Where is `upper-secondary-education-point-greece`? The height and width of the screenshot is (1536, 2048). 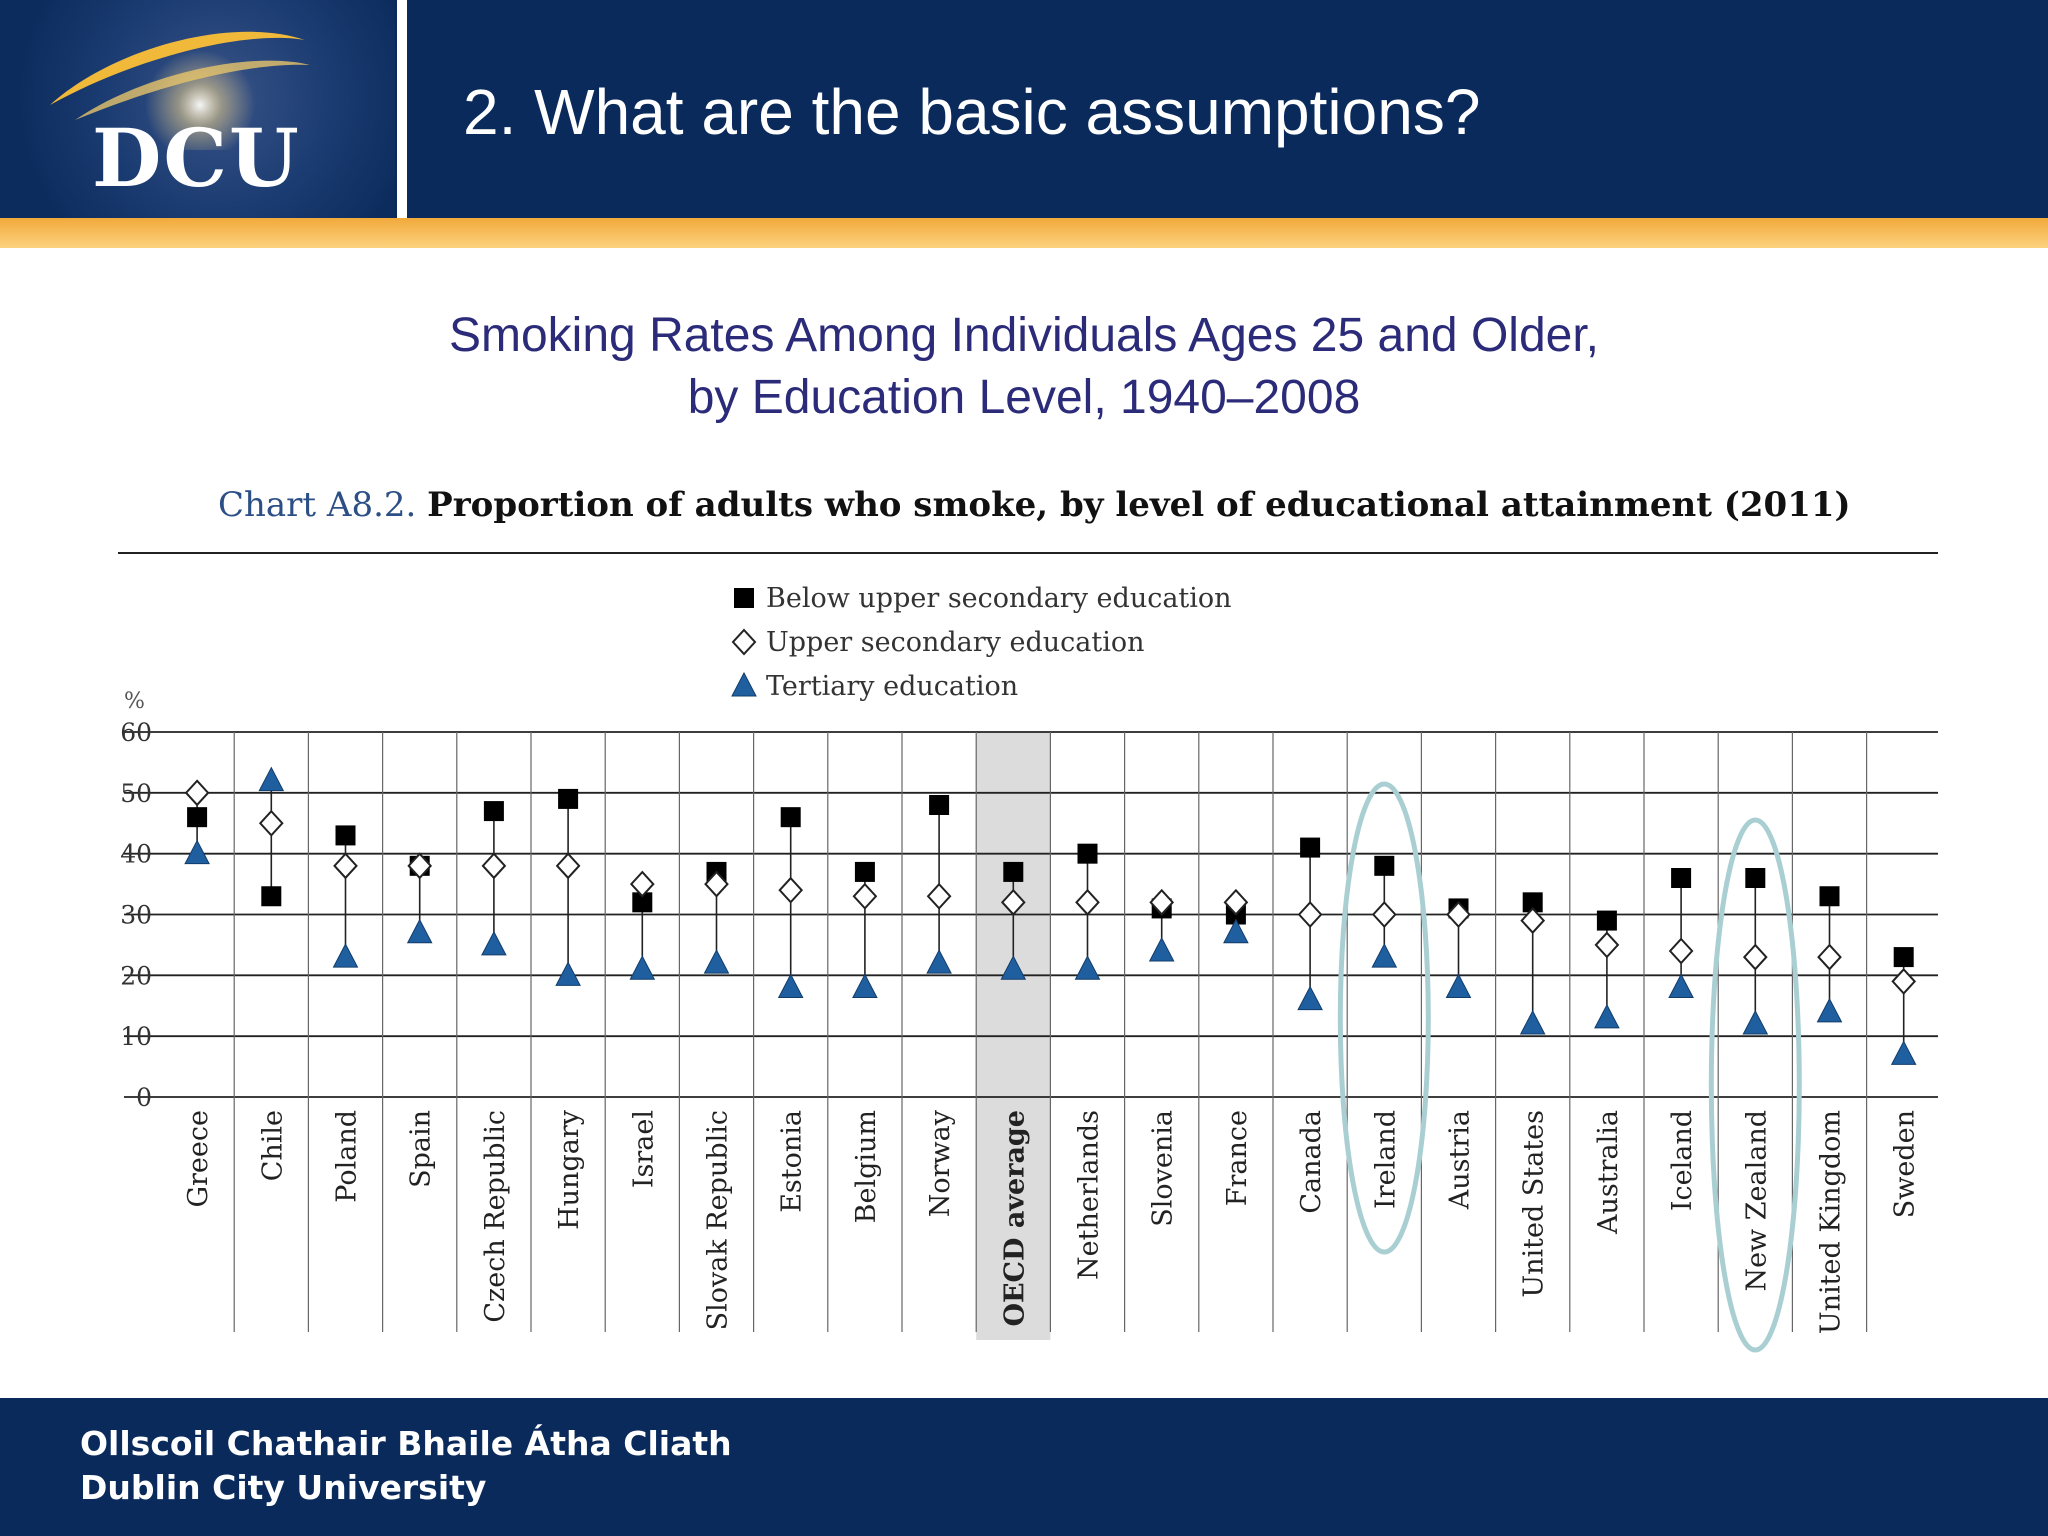
upper-secondary-education-point-greece is located at coordinates (197, 793).